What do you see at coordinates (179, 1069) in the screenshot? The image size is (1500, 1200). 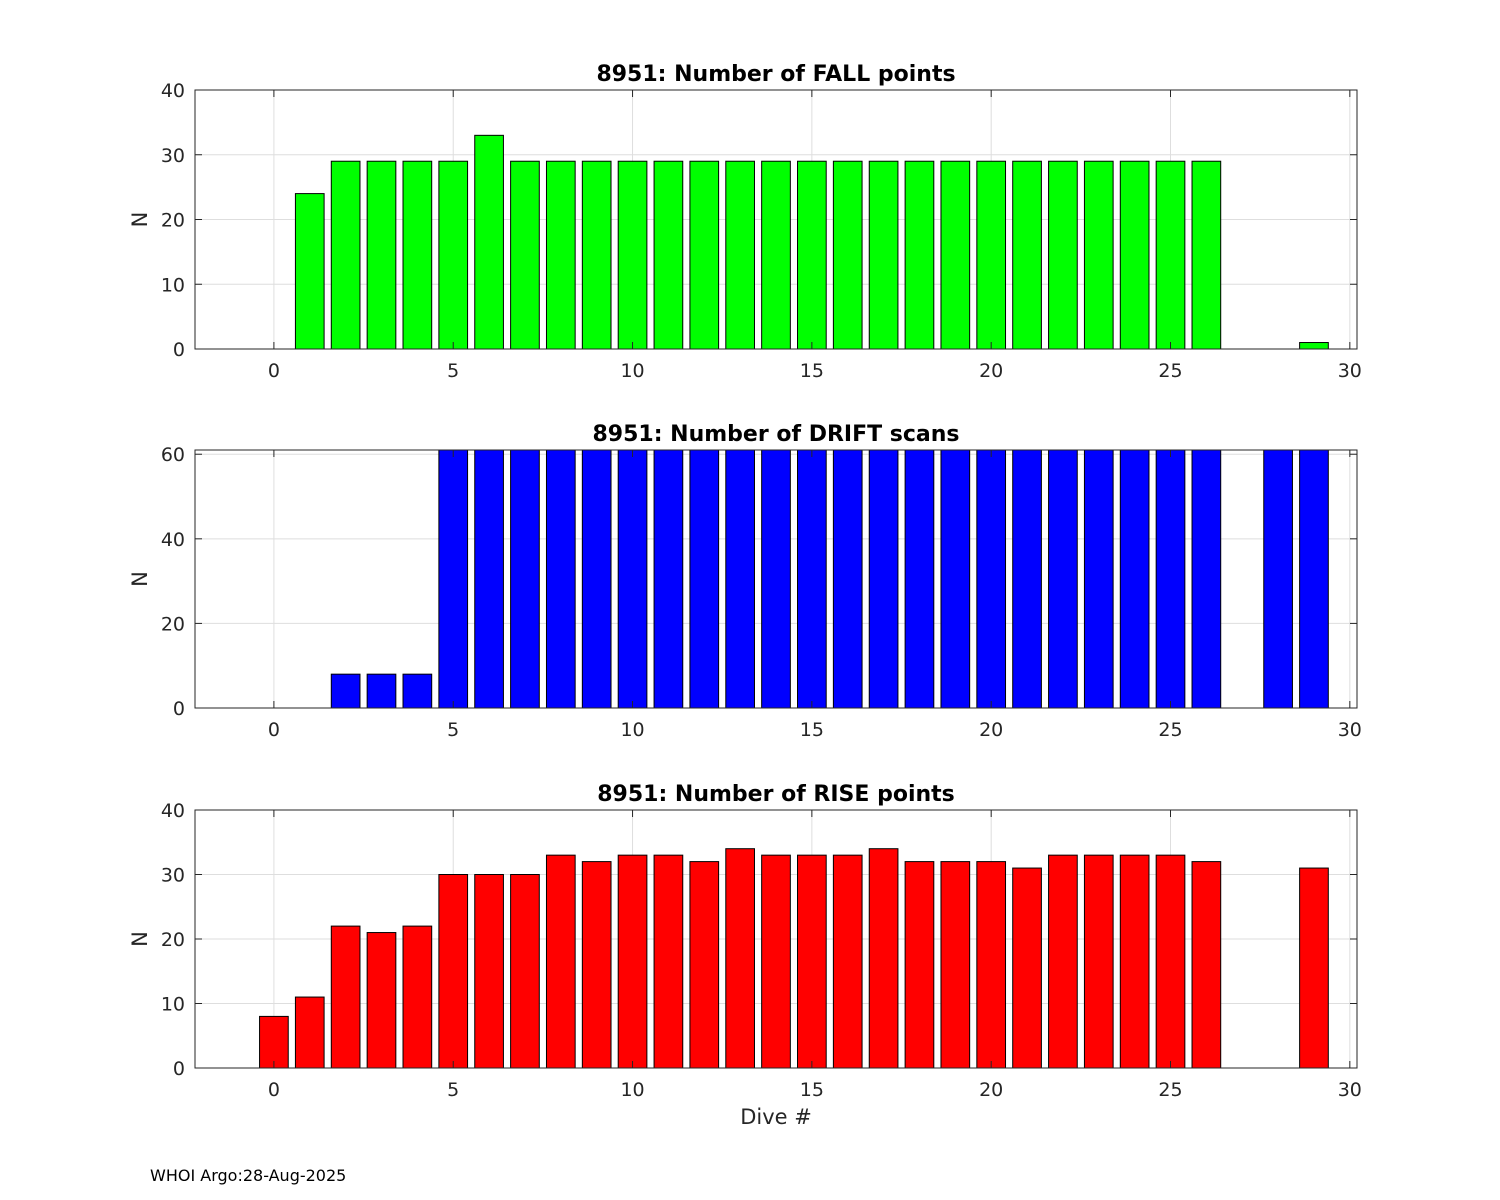 I see `y-tick-label: 0` at bounding box center [179, 1069].